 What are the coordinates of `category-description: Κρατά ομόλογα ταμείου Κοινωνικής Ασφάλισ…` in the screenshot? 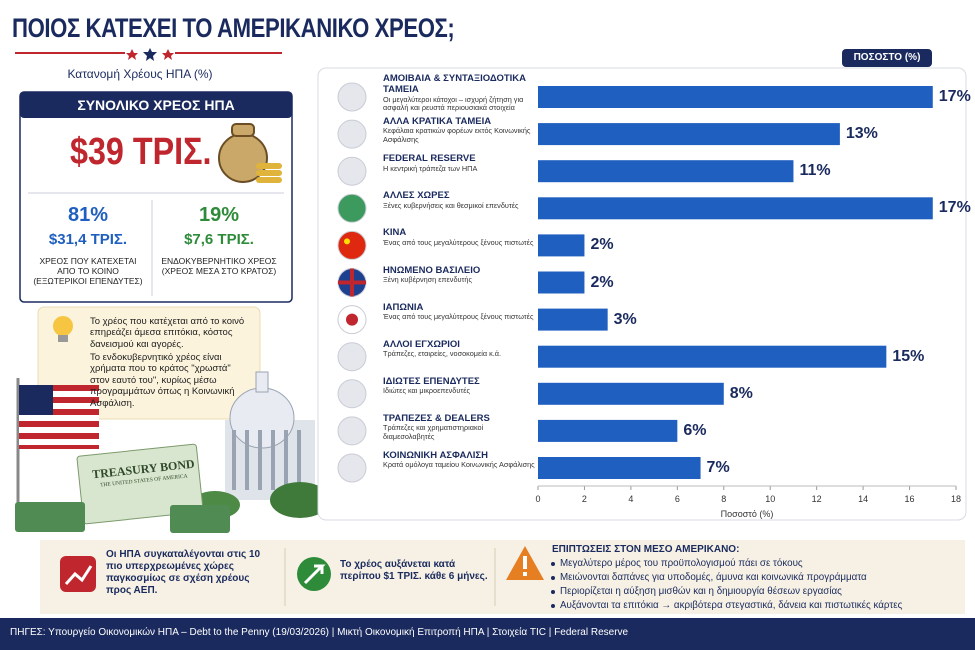 It's located at (459, 465).